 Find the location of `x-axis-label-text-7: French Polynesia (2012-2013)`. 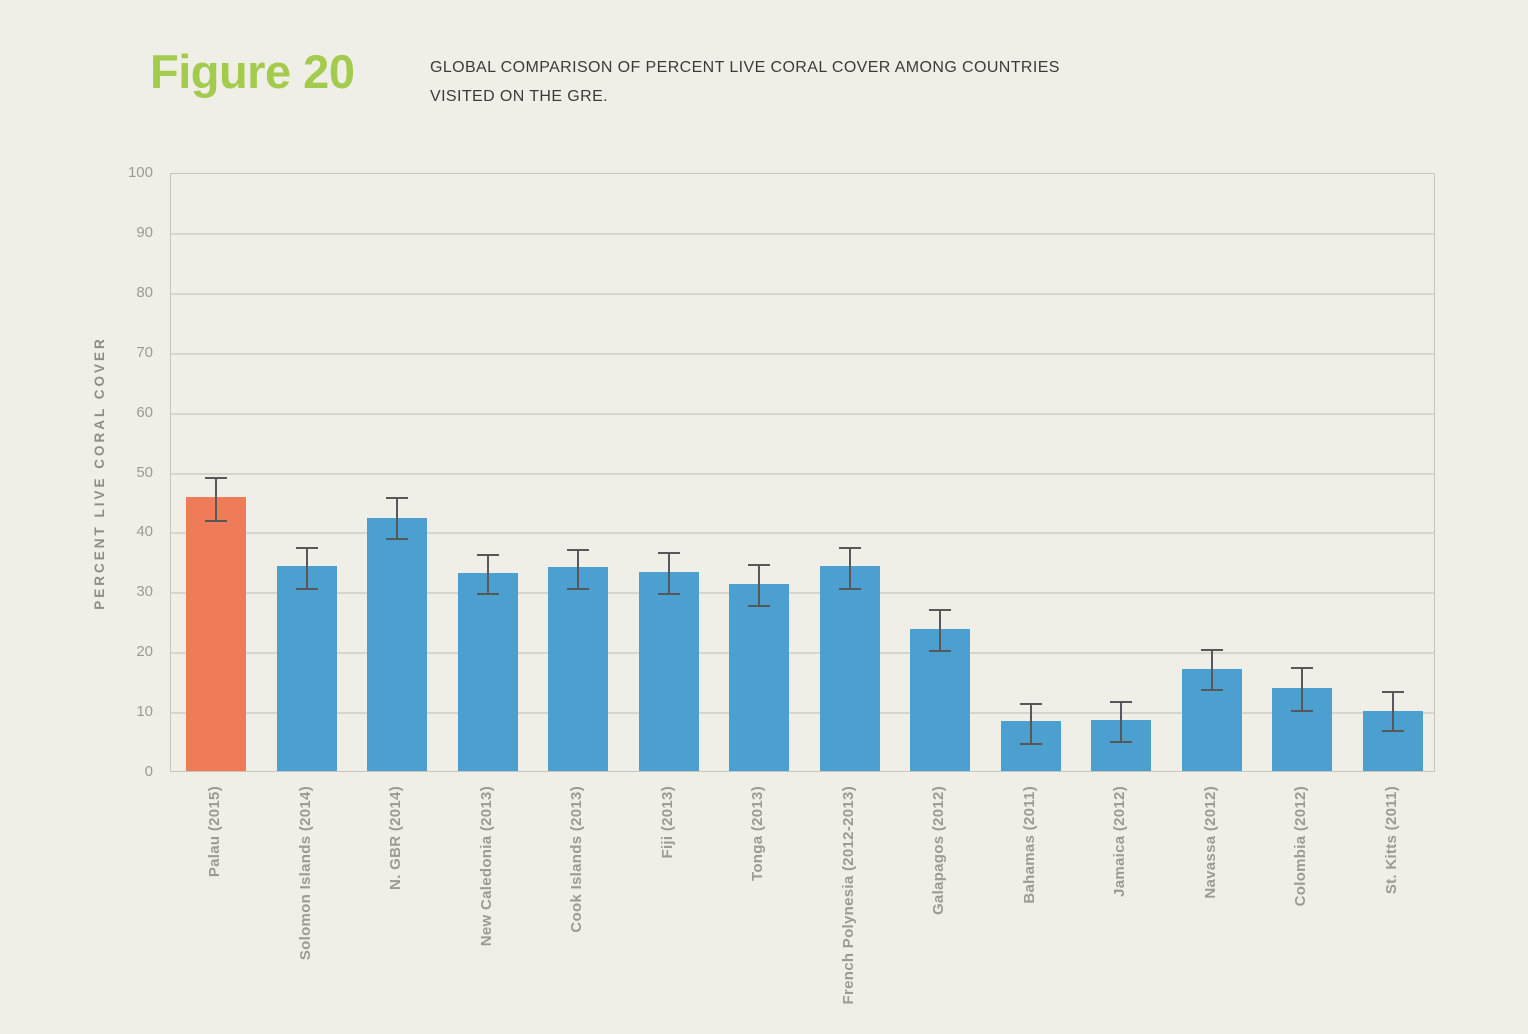

x-axis-label-text-7: French Polynesia (2012-2013) is located at coordinates (848, 895).